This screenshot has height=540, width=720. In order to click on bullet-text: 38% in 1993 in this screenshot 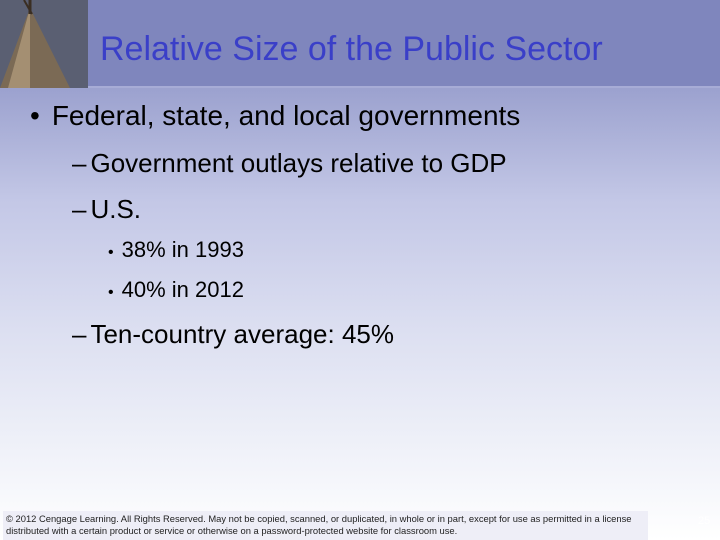, I will do `click(182, 249)`.